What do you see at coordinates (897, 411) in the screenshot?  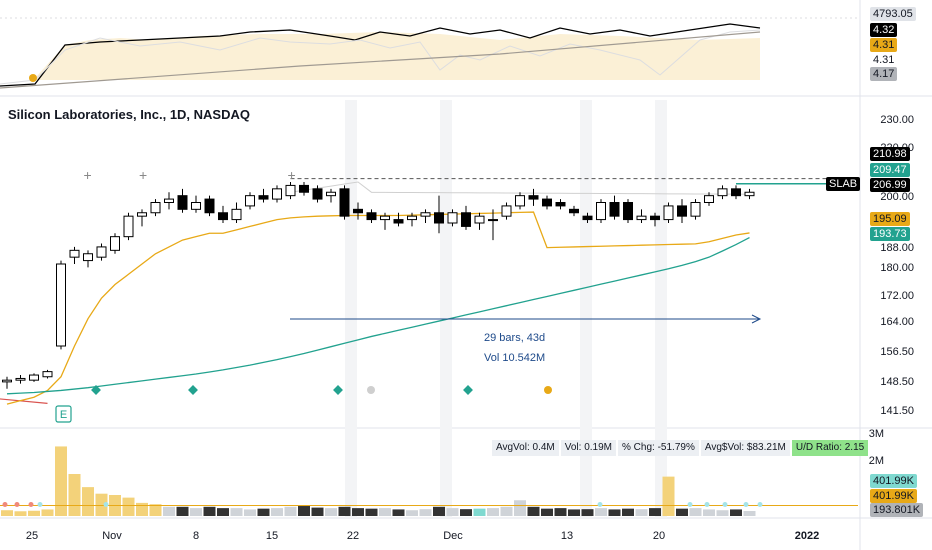 I see `price-axis-label-9: 141.50` at bounding box center [897, 411].